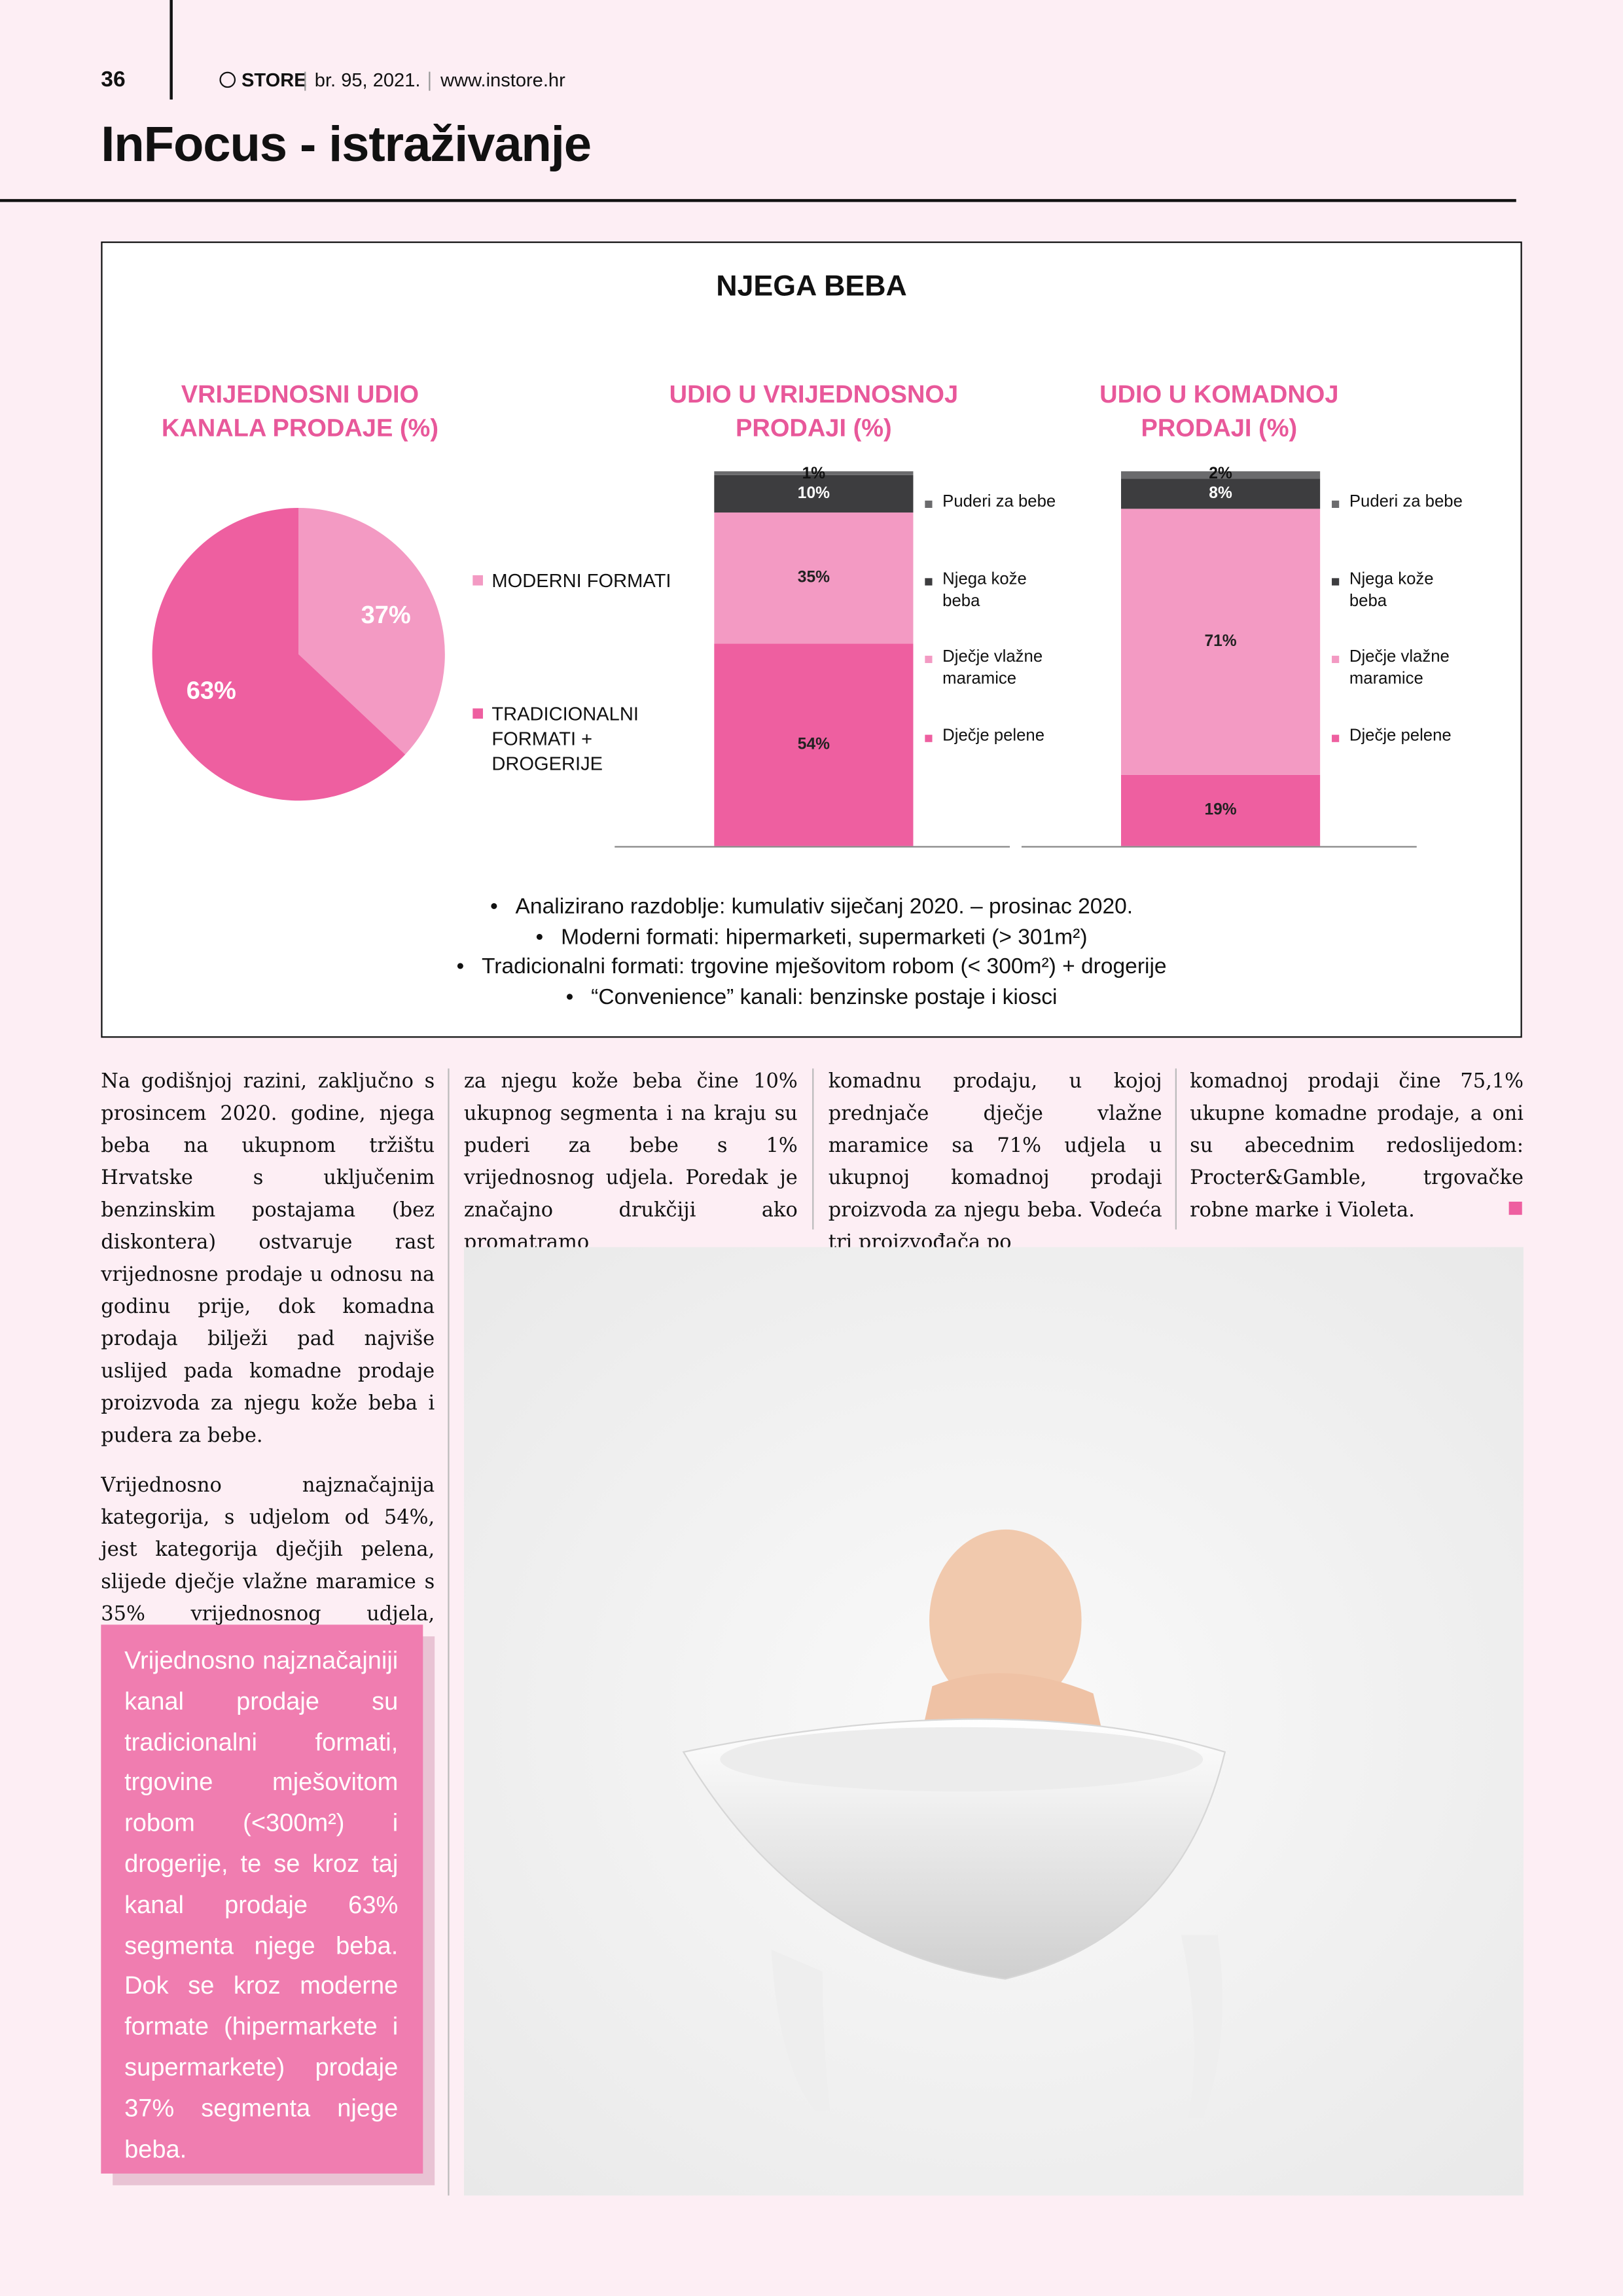 This screenshot has width=1623, height=2296. What do you see at coordinates (113, 79) in the screenshot?
I see `page-number: 36` at bounding box center [113, 79].